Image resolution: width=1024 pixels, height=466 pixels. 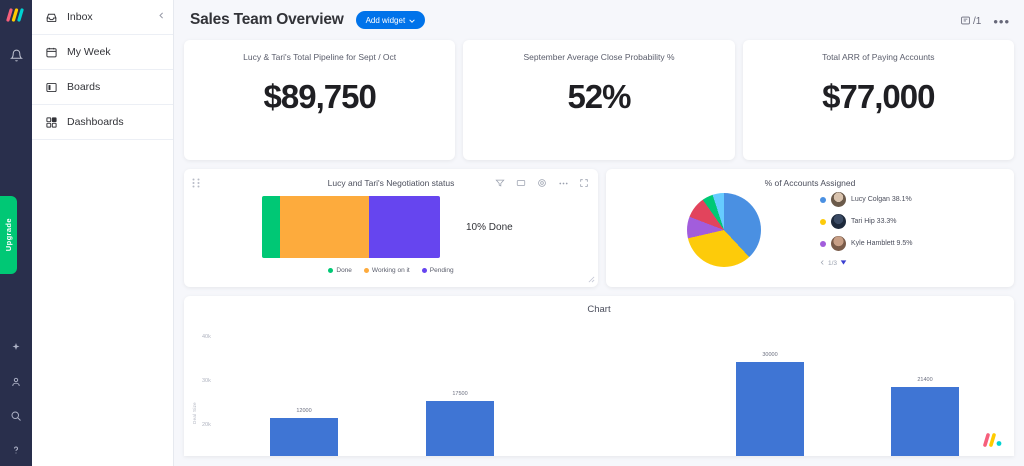 I want to click on legend-dot-done, so click(x=331, y=270).